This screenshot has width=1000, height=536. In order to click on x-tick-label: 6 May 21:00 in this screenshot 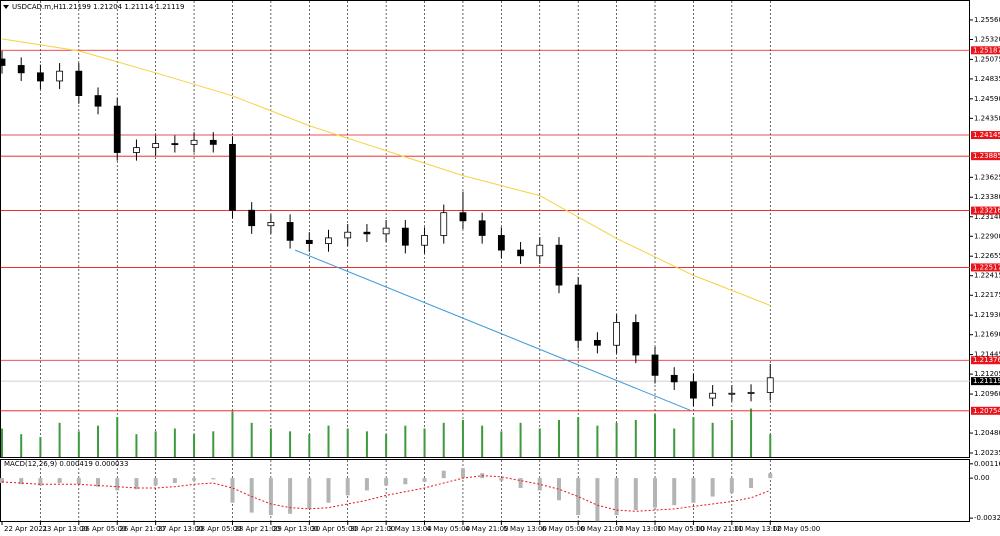, I will do `click(602, 529)`.